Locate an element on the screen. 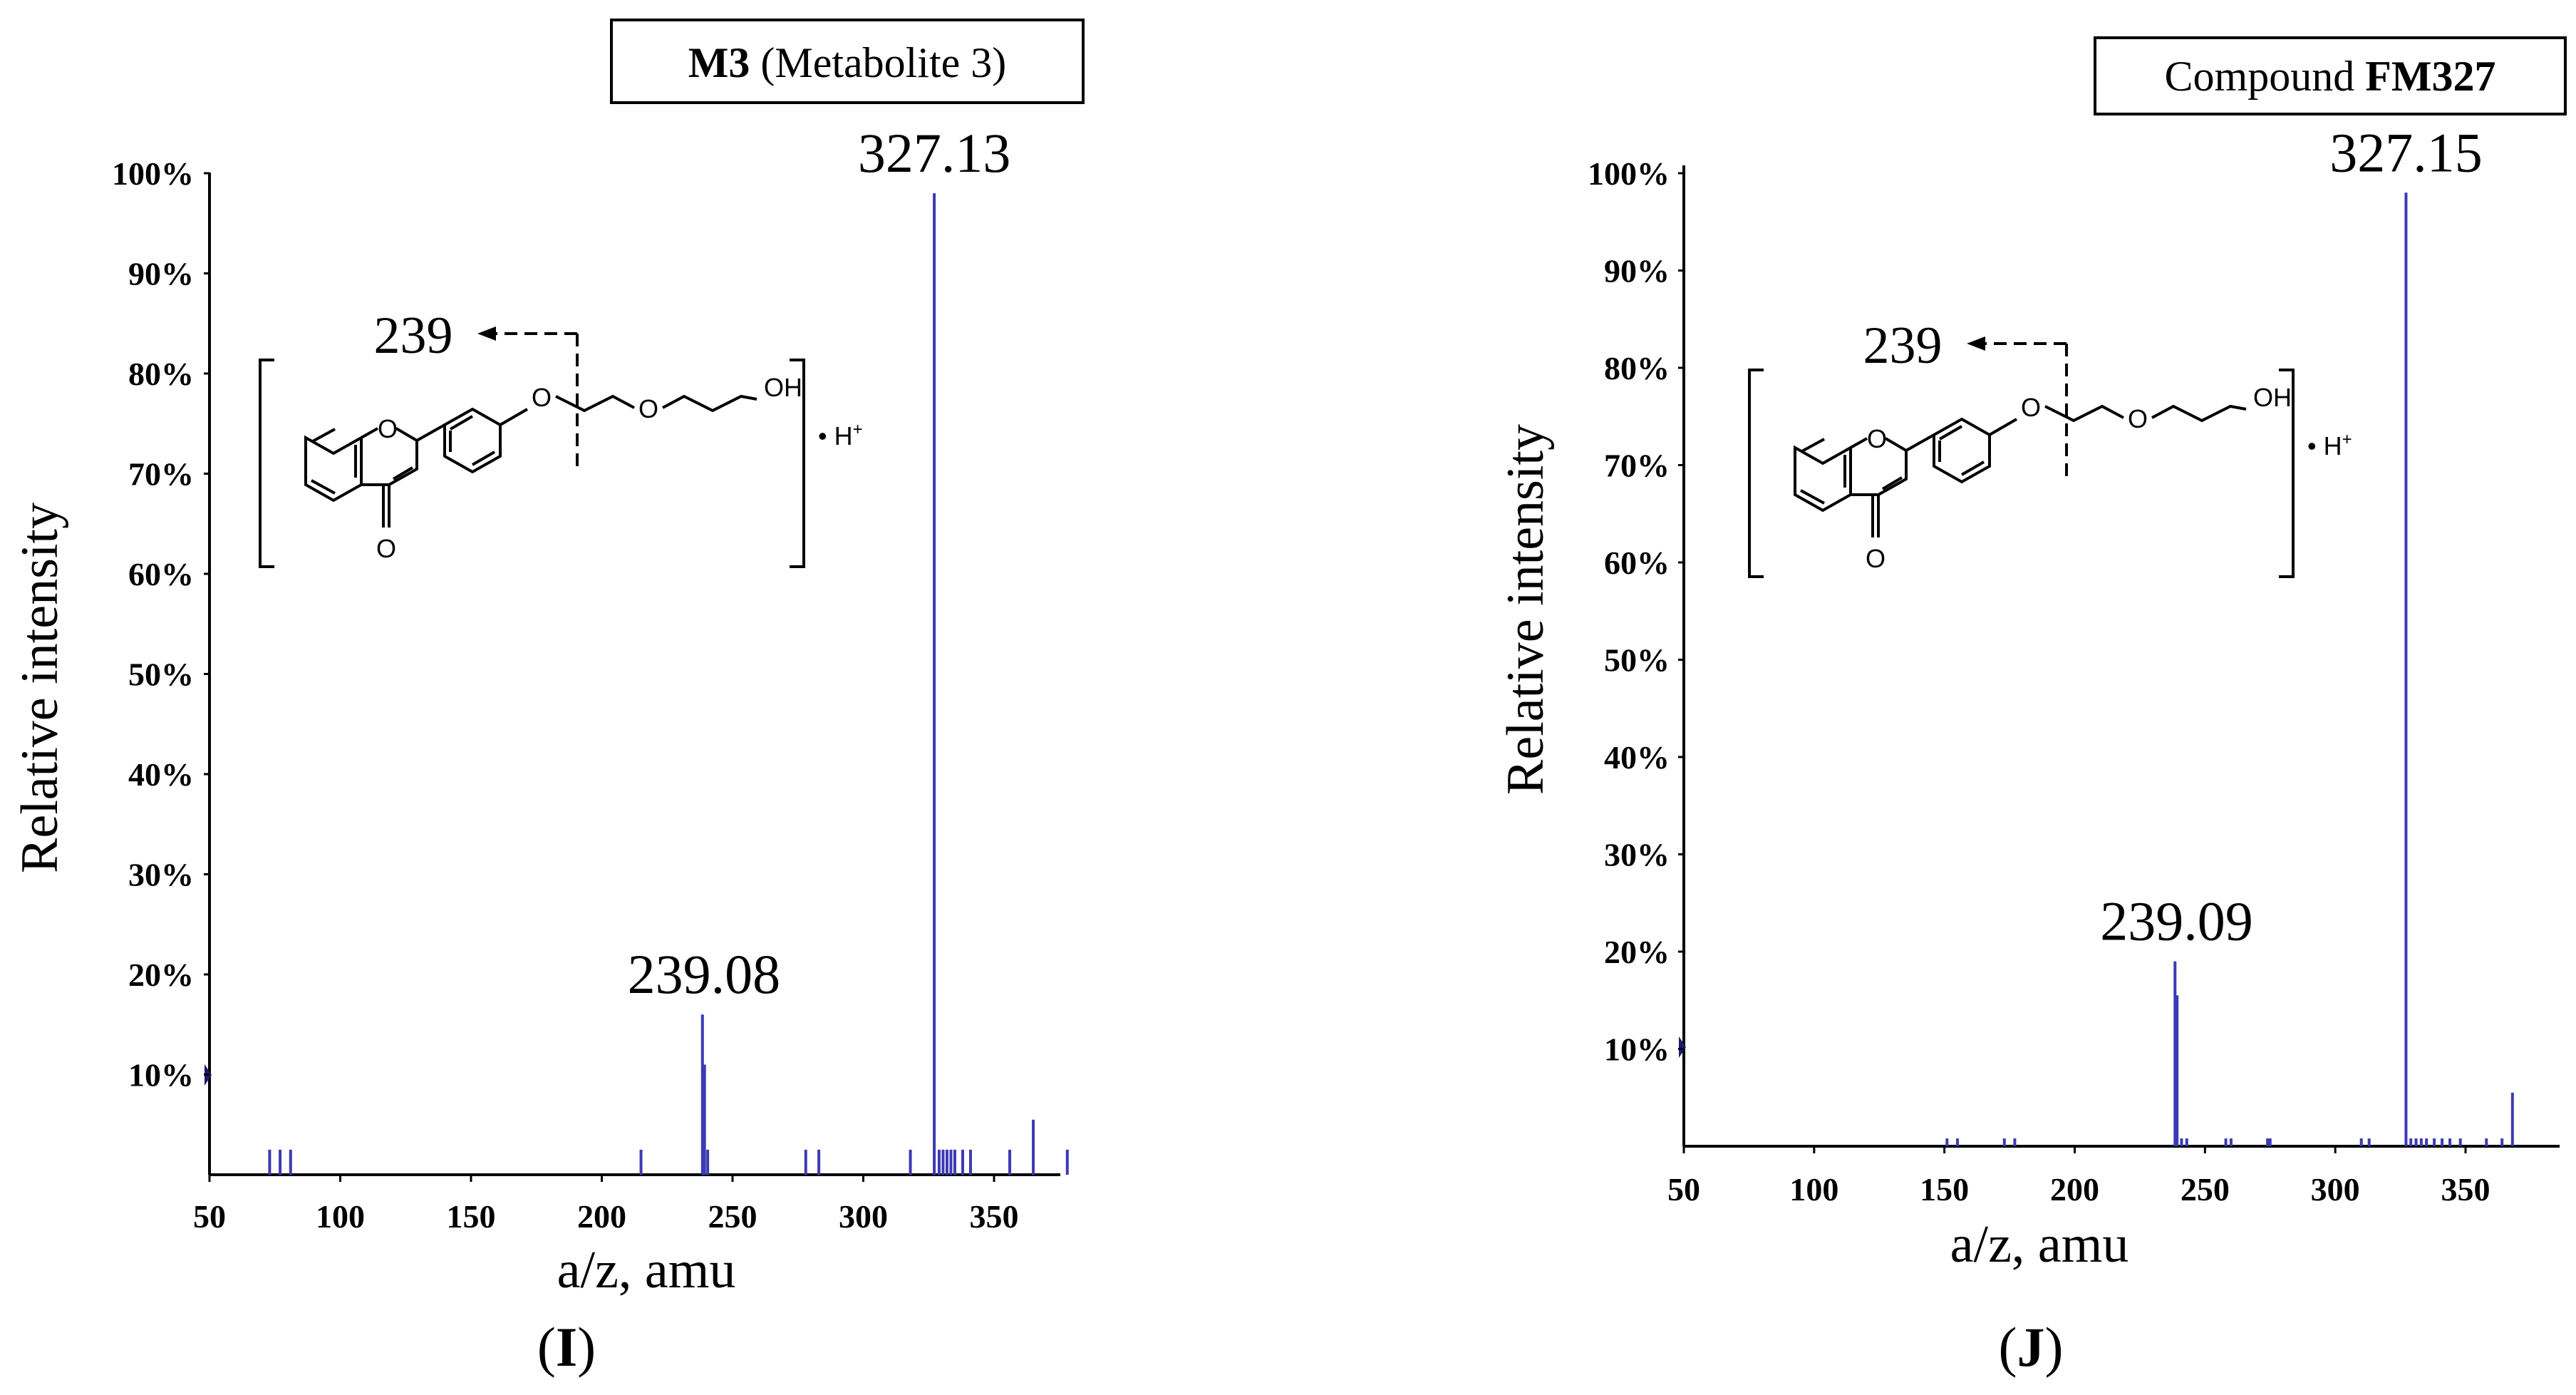 This screenshot has height=1395, width=2576. peak-label: 327.15 is located at coordinates (2406, 152).